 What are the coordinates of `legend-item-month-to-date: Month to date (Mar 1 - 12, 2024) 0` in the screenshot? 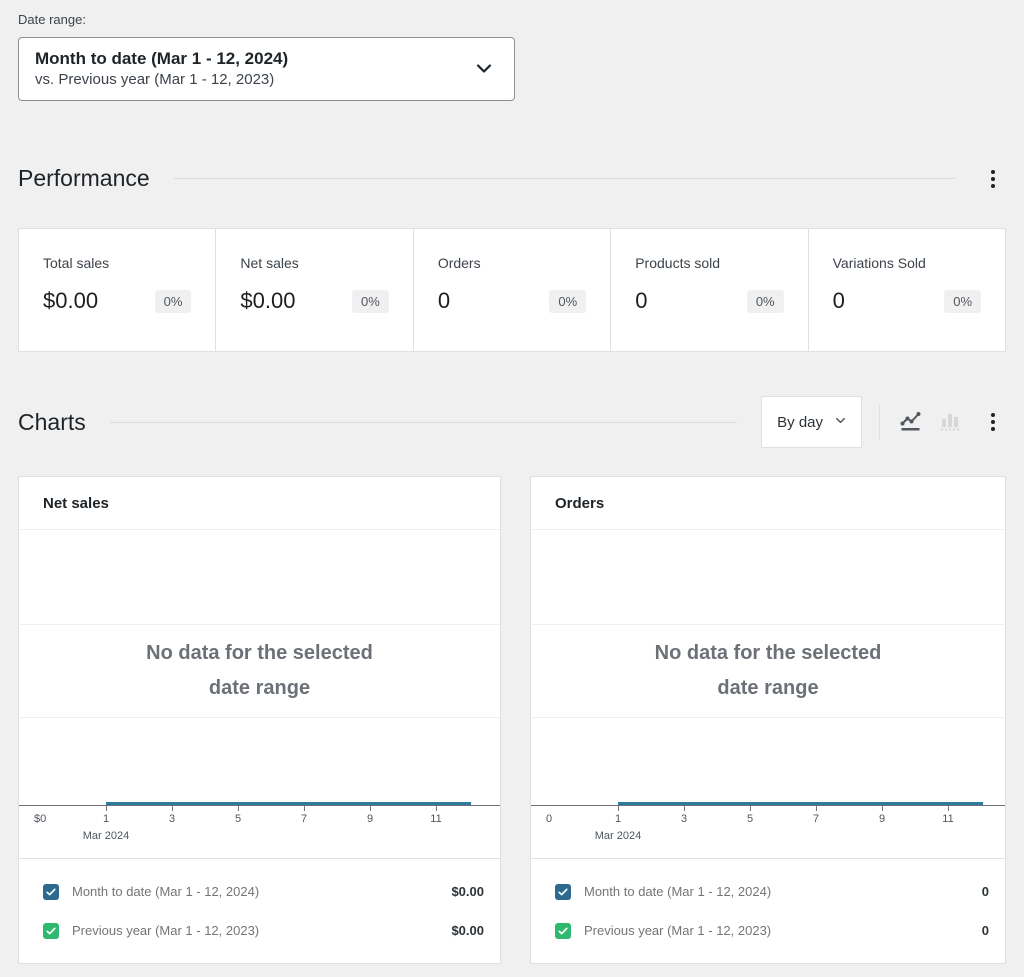 It's located at (772, 891).